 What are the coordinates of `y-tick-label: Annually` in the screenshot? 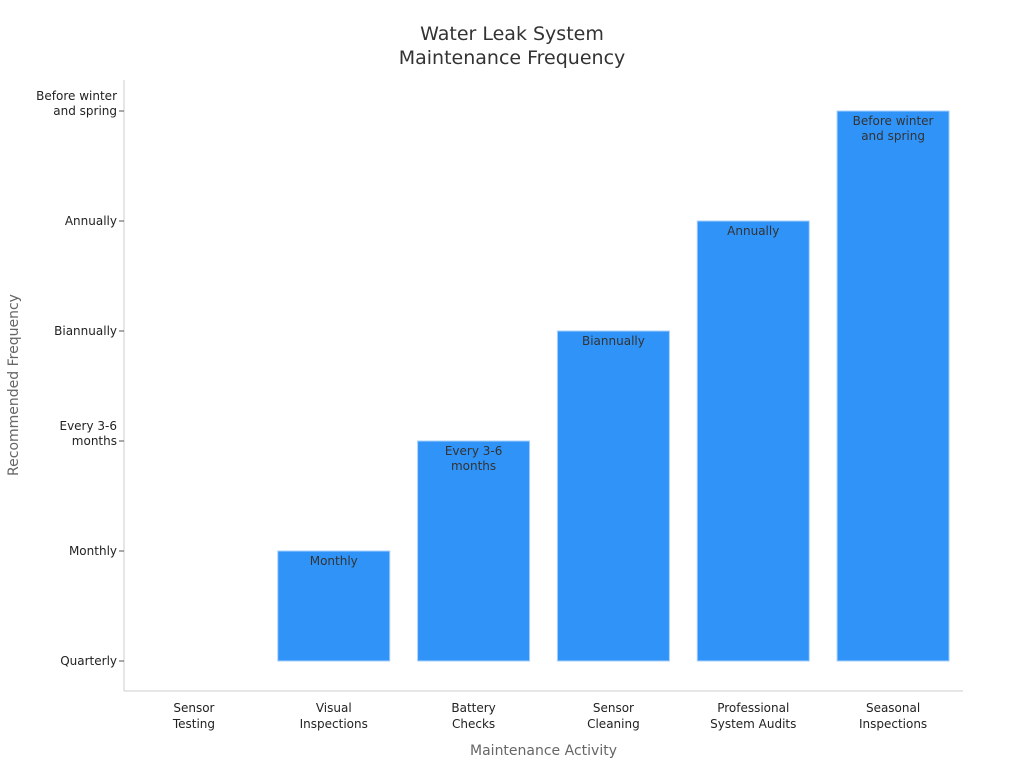 It's located at (91, 221).